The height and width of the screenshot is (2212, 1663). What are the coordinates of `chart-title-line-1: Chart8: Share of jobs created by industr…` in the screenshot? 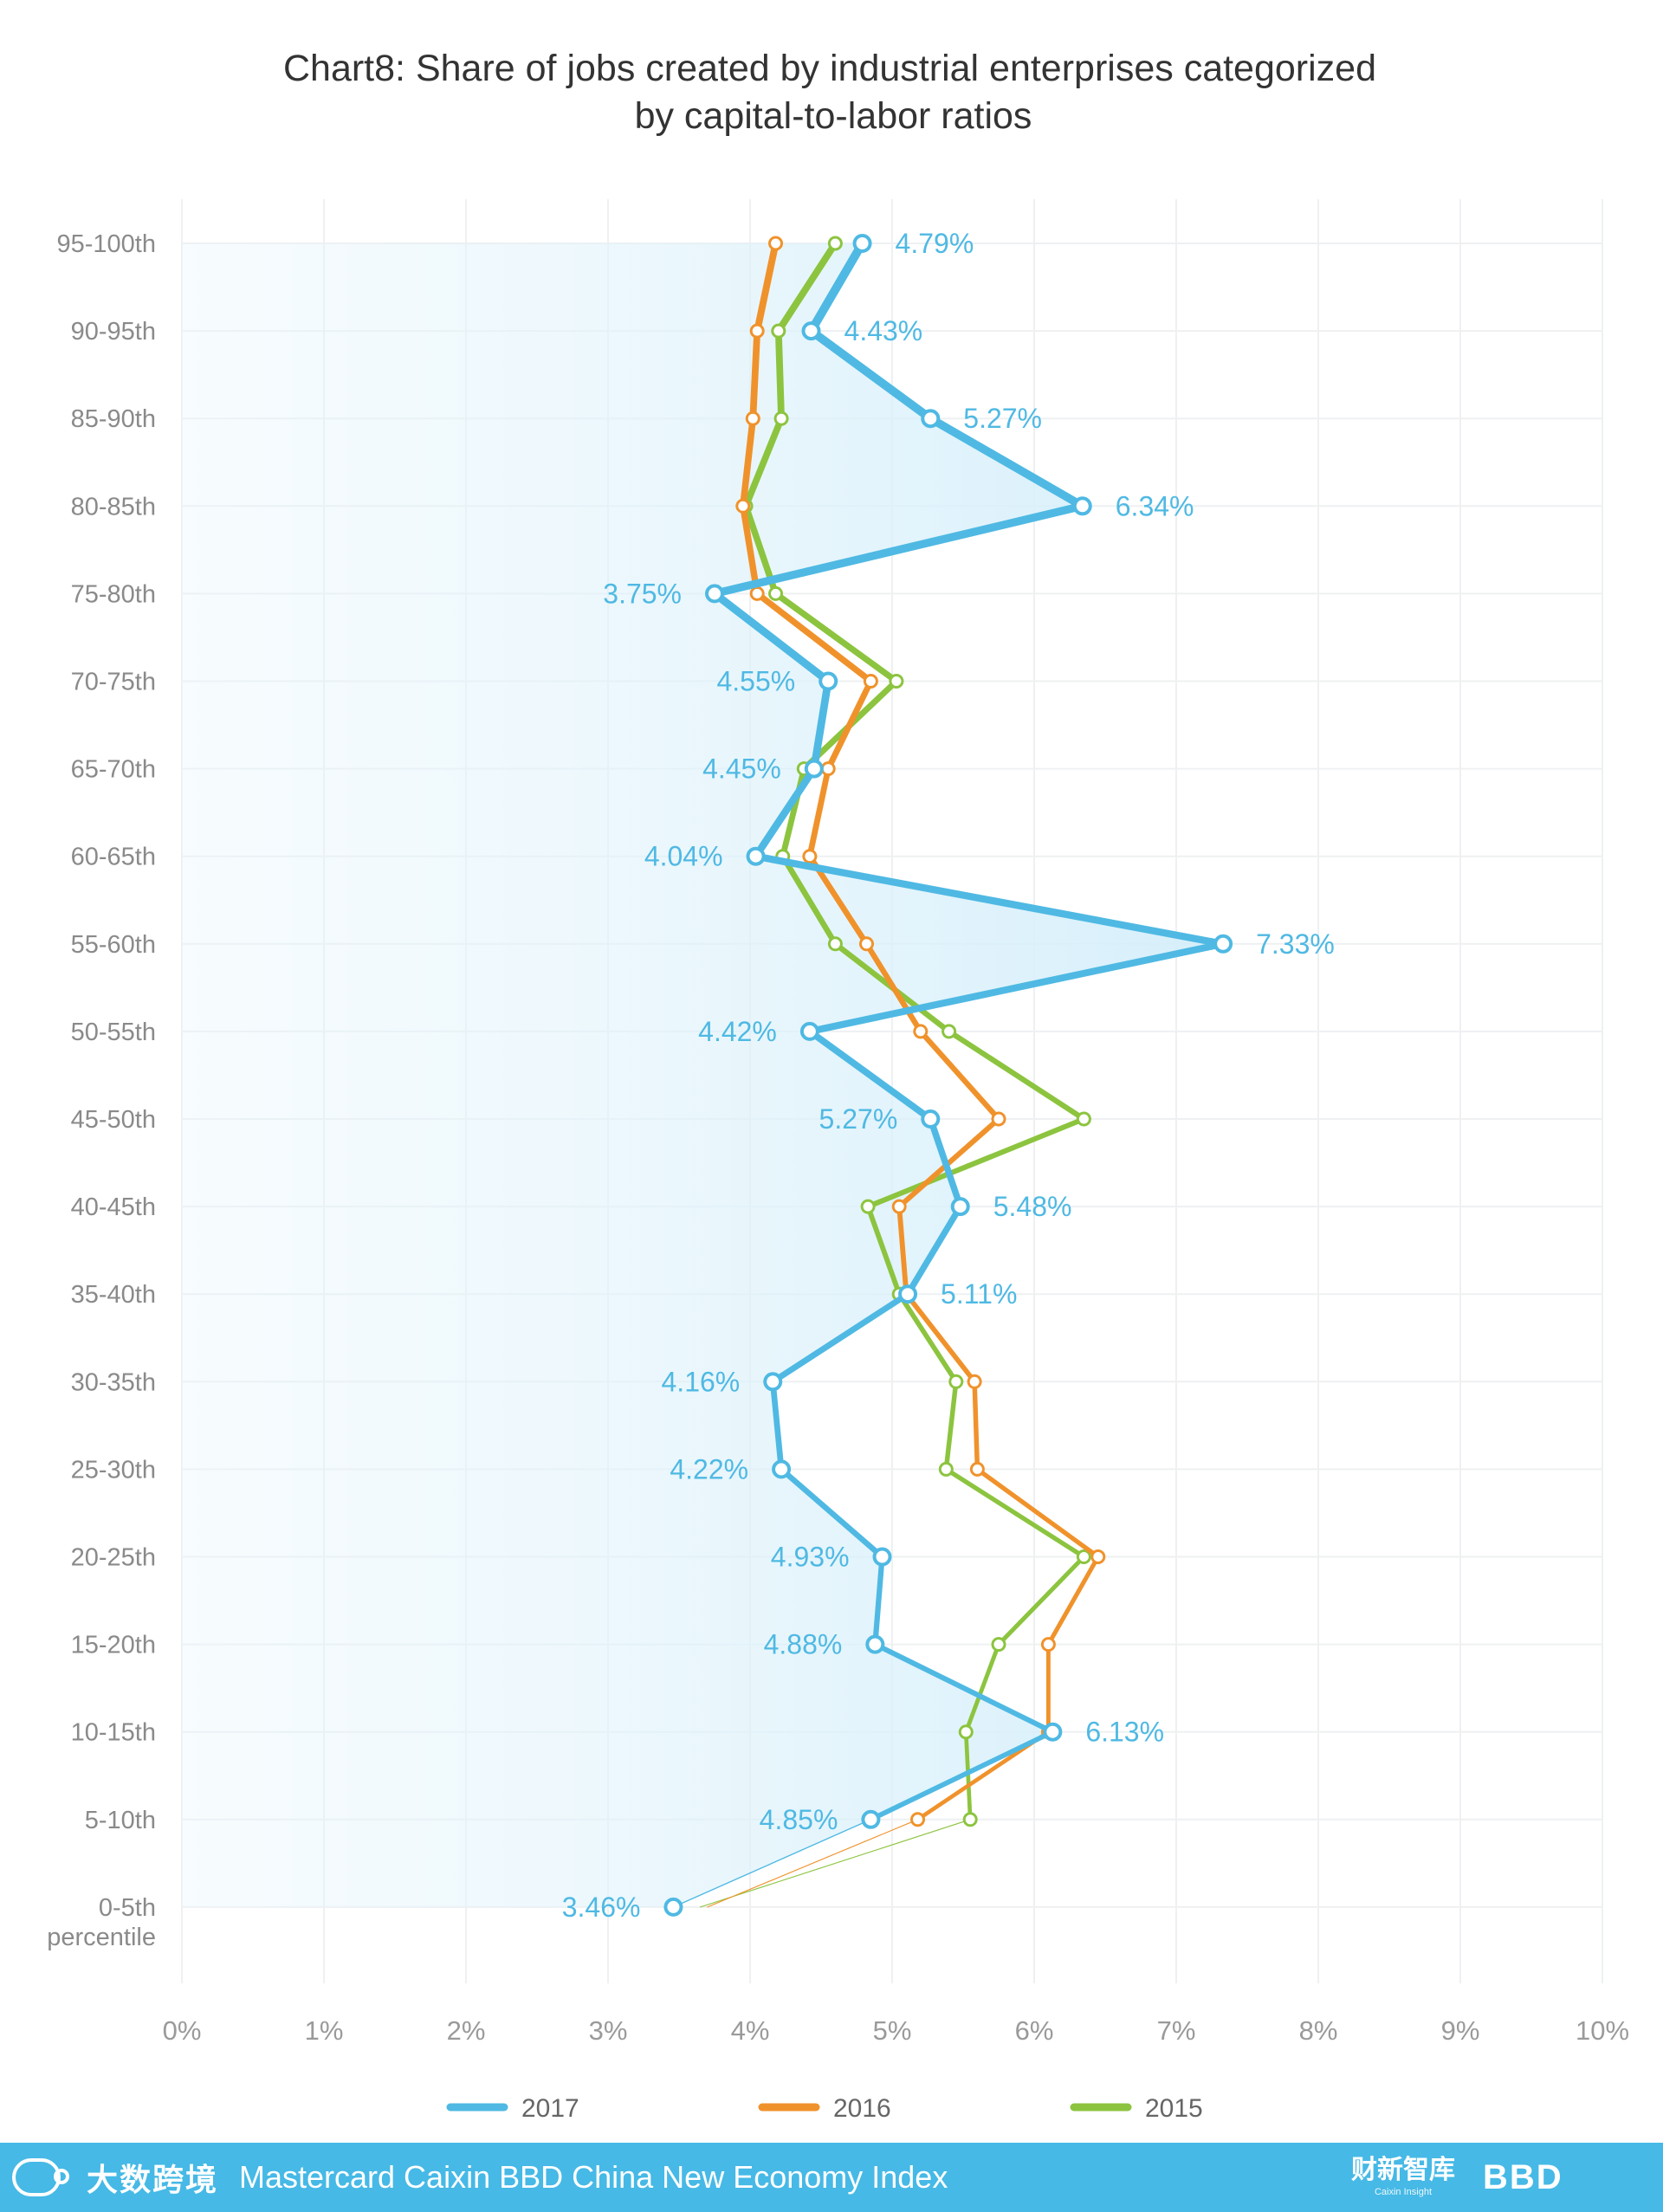 It's located at (829, 68).